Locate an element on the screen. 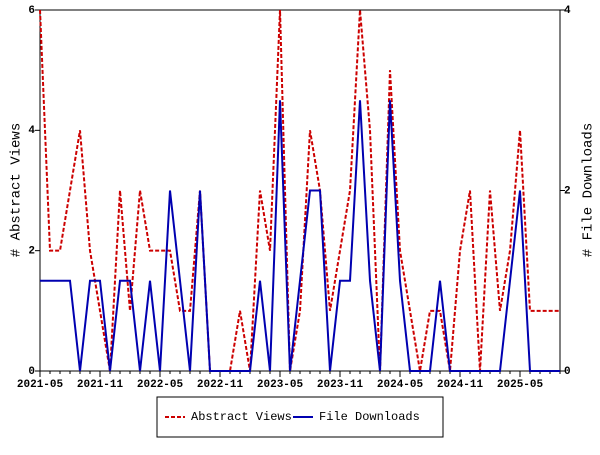  y2-axis-label: # File Downloads is located at coordinates (589, 190).